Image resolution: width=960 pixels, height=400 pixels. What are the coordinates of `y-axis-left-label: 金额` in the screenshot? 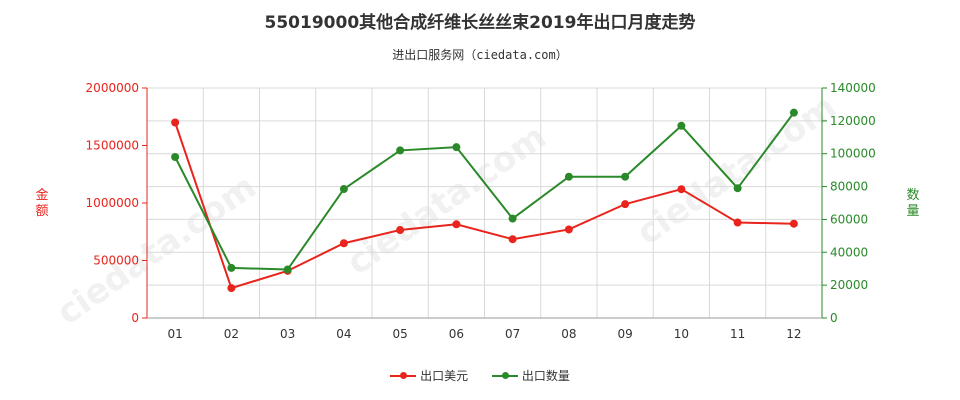 It's located at (42, 203).